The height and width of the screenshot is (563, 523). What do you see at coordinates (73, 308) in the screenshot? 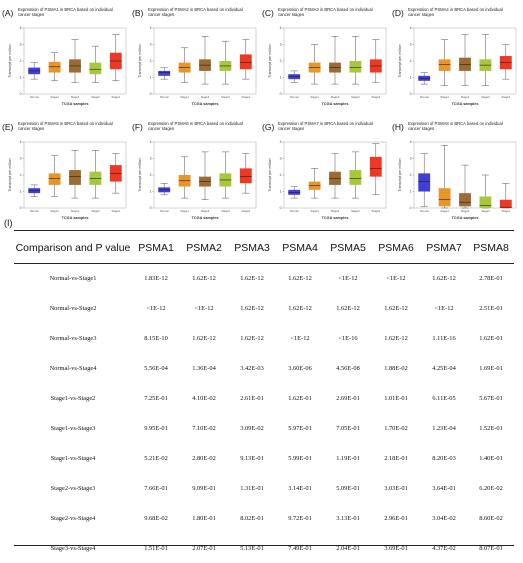
I see `comparison-cell: Normal-vs-Stage2` at bounding box center [73, 308].